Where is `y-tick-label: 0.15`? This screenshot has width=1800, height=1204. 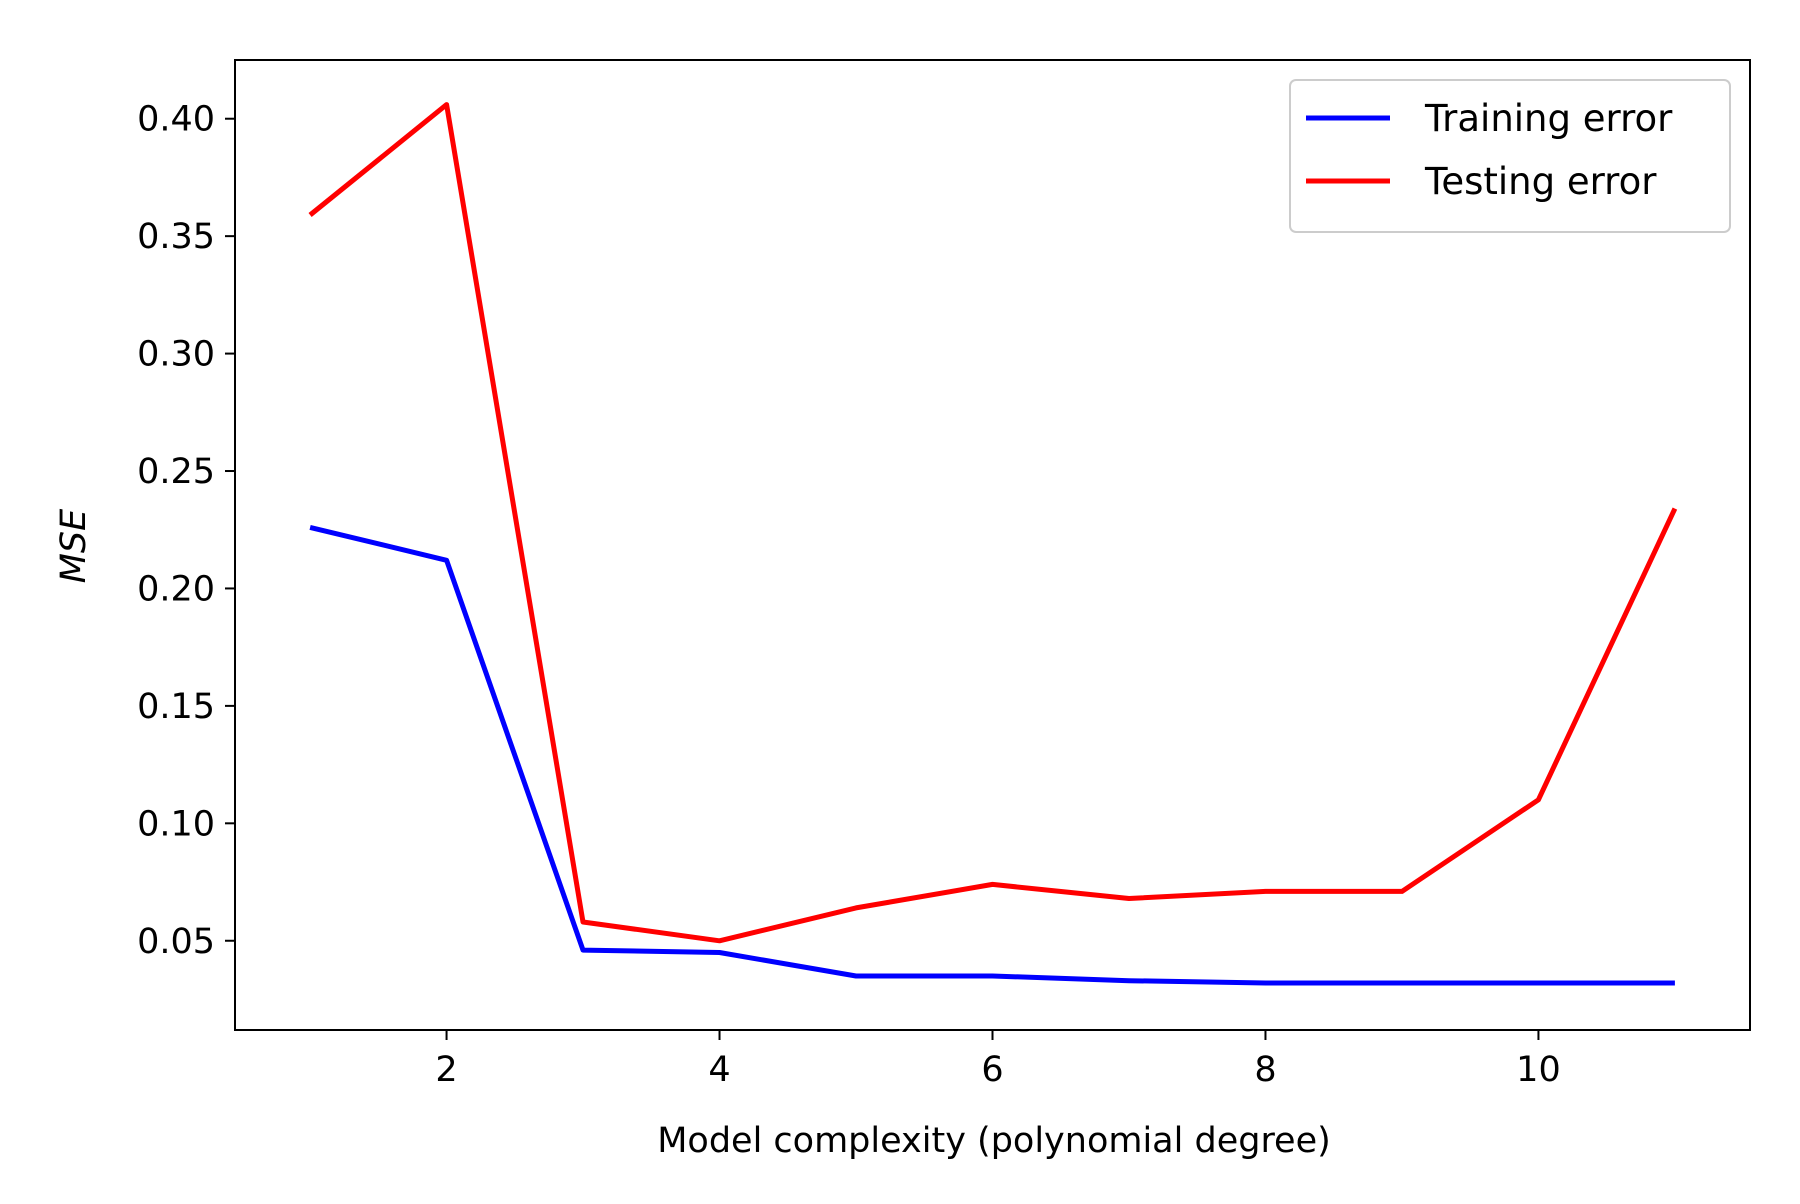
y-tick-label: 0.15 is located at coordinates (176, 707).